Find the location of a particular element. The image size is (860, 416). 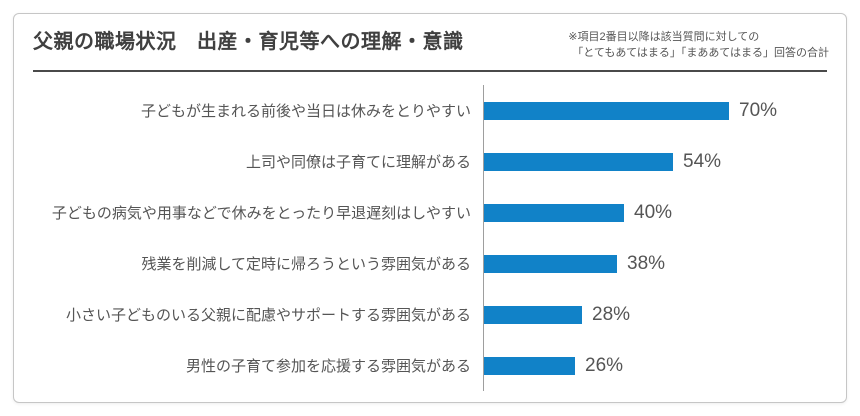

value-label: 28% is located at coordinates (611, 314).